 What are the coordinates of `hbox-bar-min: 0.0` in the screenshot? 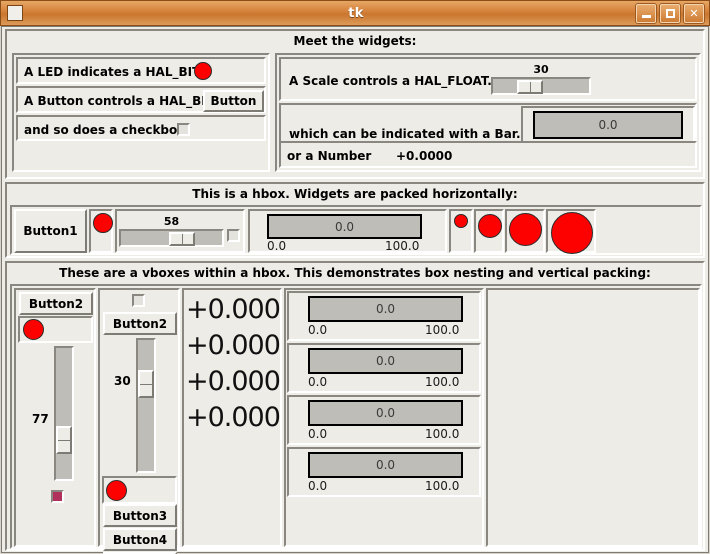 It's located at (277, 246).